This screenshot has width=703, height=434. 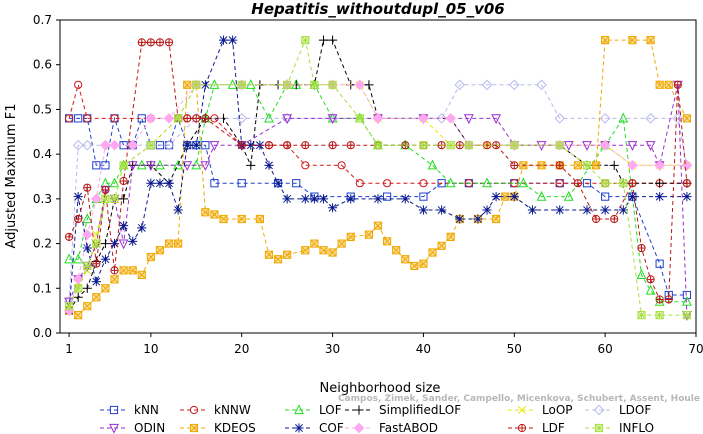 What do you see at coordinates (132, 427) in the screenshot?
I see `legend-entry-odin: ODIN` at bounding box center [132, 427].